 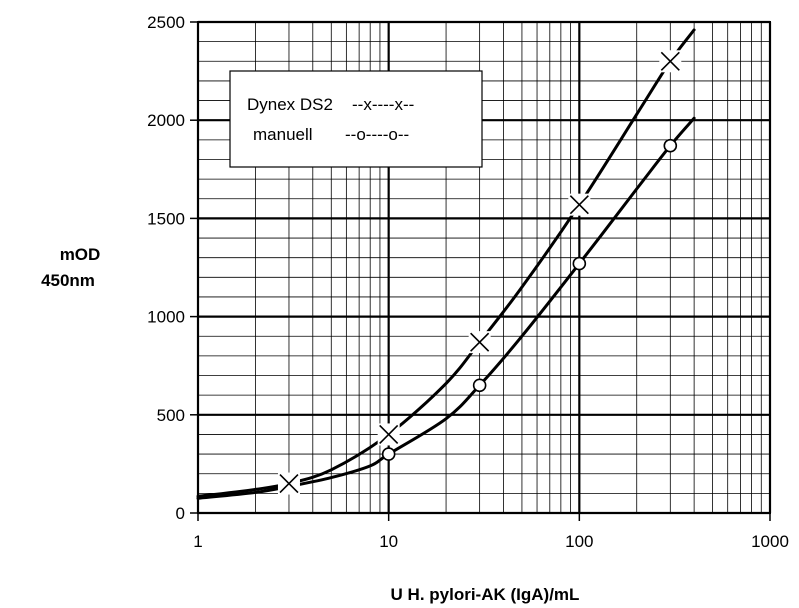 I want to click on legend-entry-dynex-label: Dynex DS2, so click(x=290, y=104).